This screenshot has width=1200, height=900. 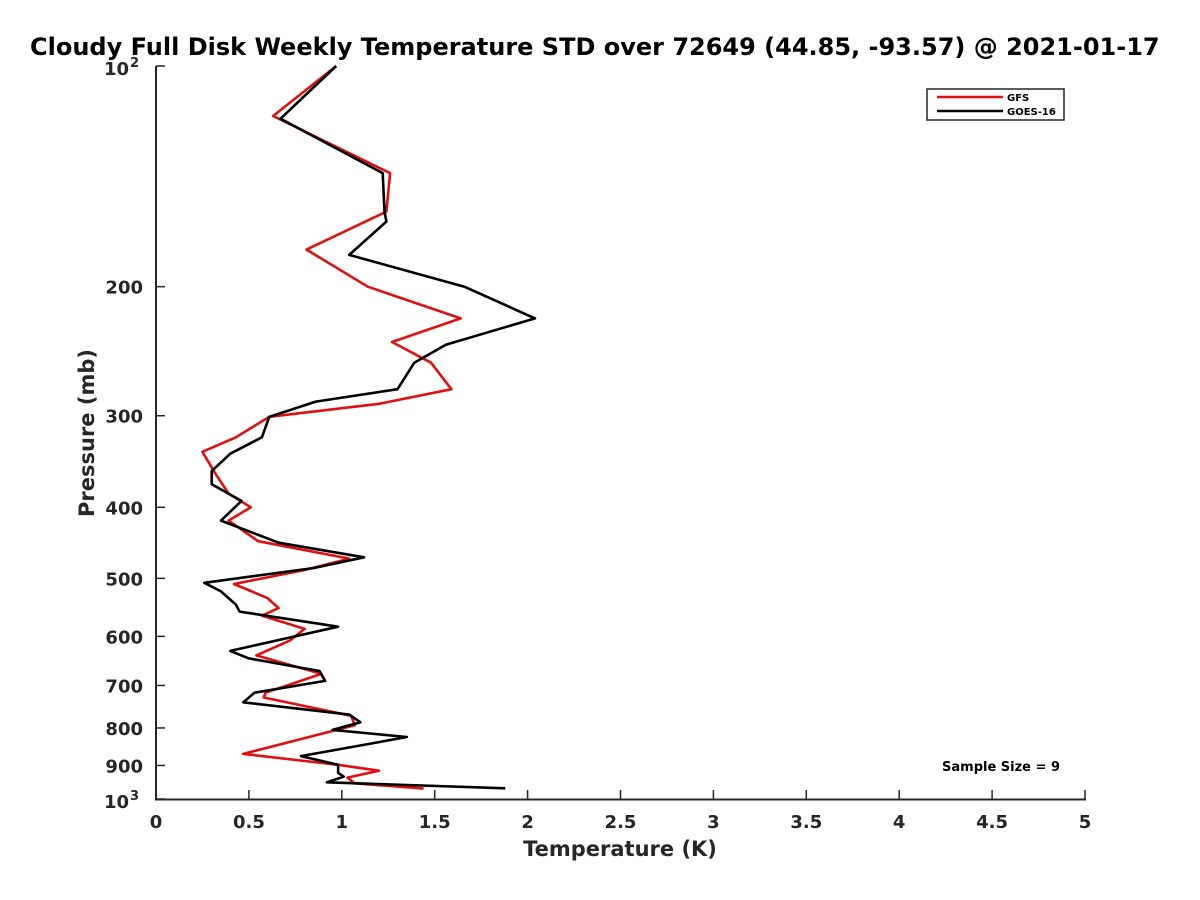 What do you see at coordinates (620, 849) in the screenshot?
I see `x-axis-label: Temperature (K)` at bounding box center [620, 849].